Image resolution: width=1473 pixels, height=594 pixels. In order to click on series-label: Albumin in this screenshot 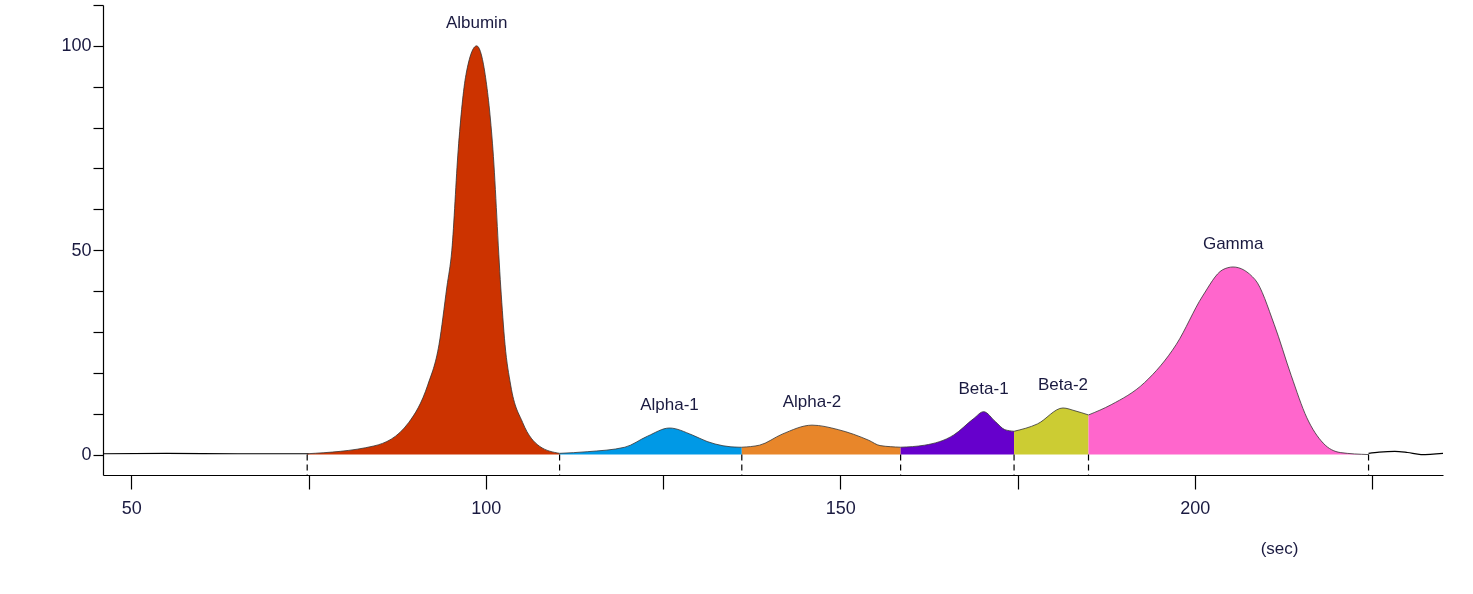, I will do `click(476, 22)`.